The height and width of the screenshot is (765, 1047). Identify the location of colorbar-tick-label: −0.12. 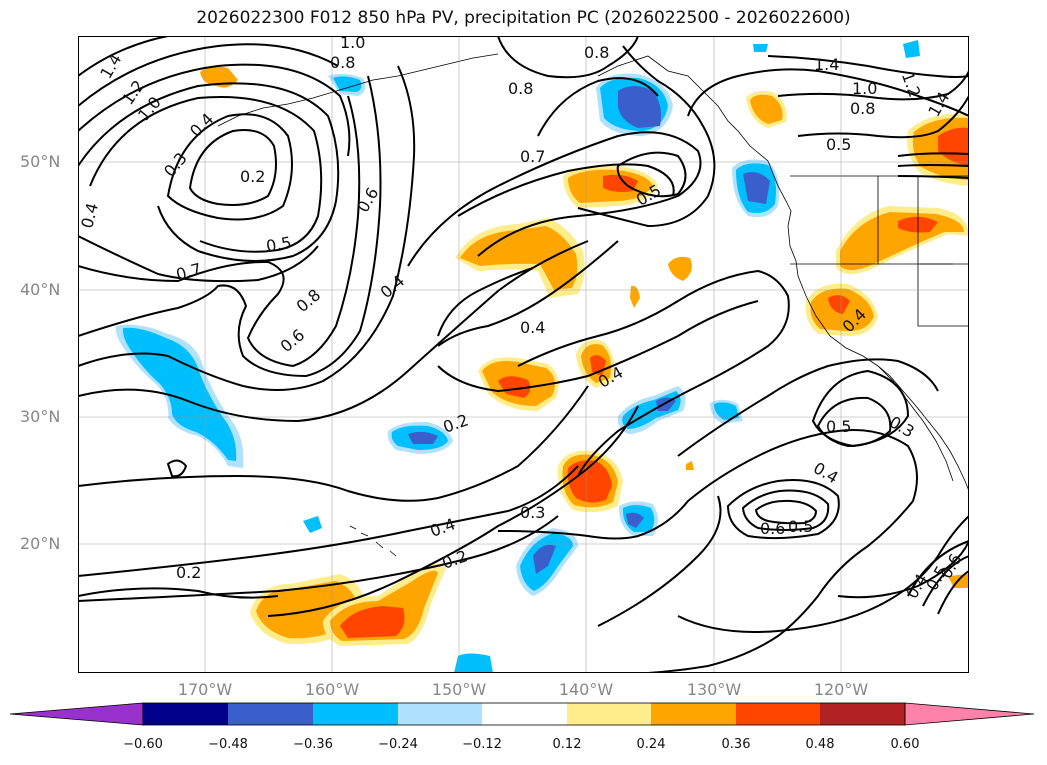
(482, 744).